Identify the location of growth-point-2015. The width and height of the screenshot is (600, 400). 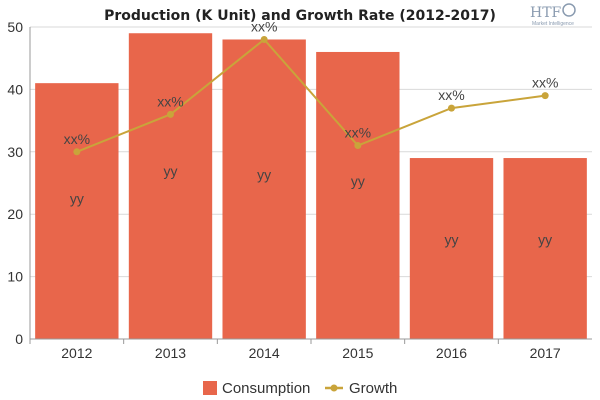
(358, 146).